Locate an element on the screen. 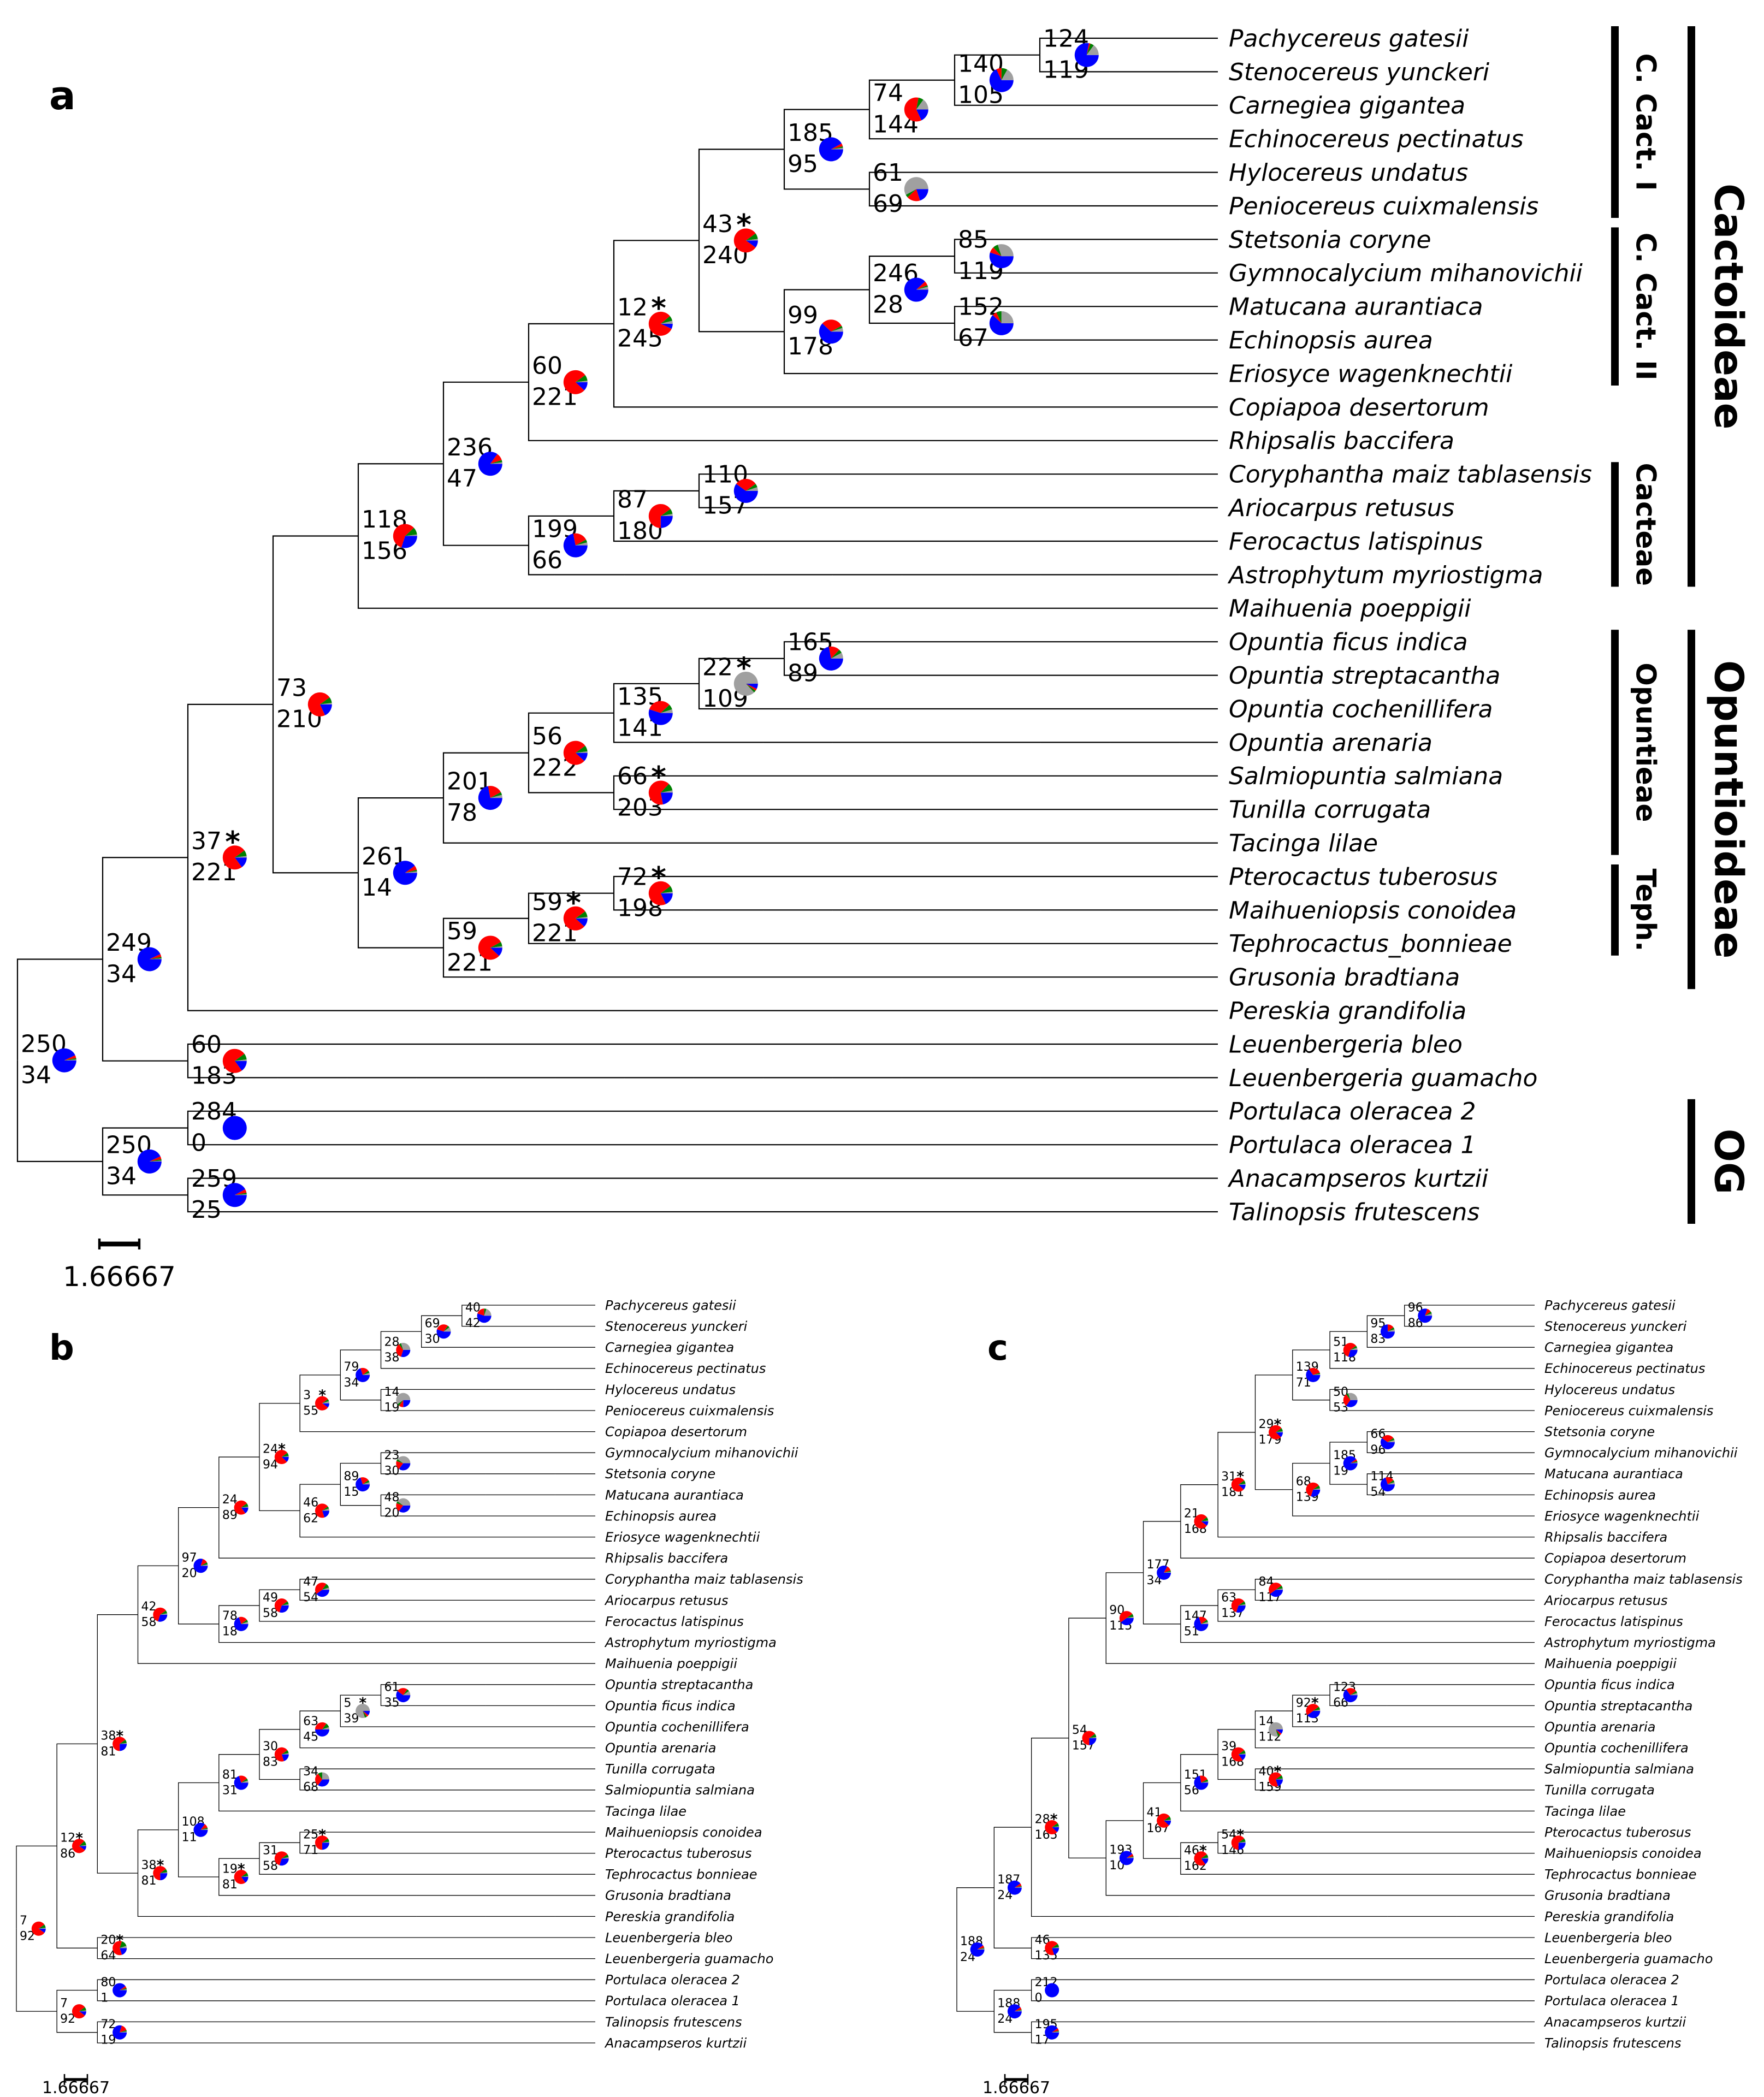 The image size is (1764, 2097). scale-label: 1.66667 is located at coordinates (1016, 2087).